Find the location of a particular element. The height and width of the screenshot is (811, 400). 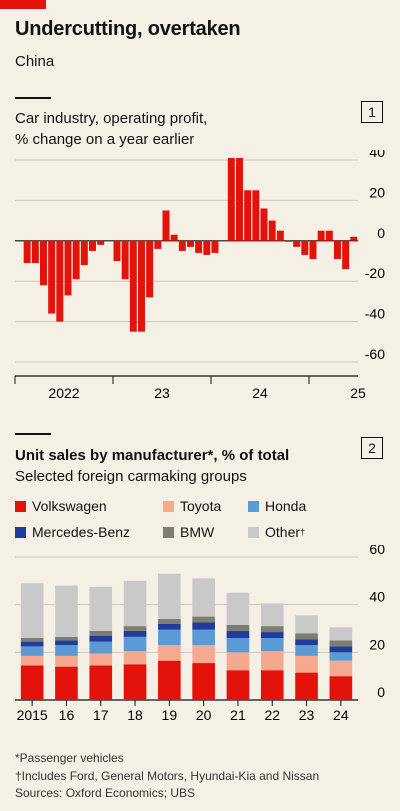

chart2-title-bold: Unit sales by manufacturer*, % of total is located at coordinates (152, 455).